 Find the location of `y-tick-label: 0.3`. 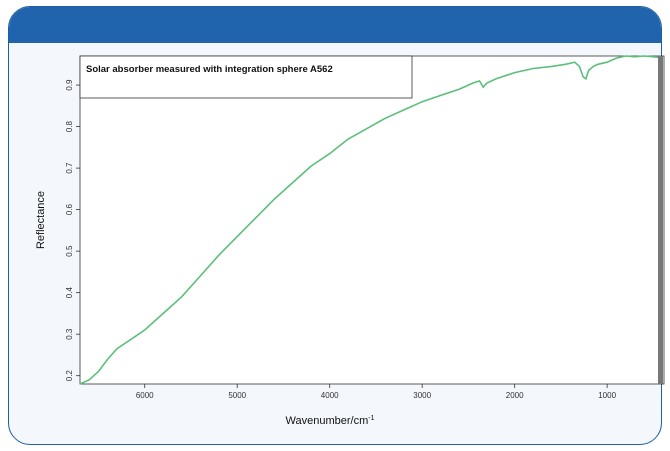

y-tick-label: 0.3 is located at coordinates (69, 334).